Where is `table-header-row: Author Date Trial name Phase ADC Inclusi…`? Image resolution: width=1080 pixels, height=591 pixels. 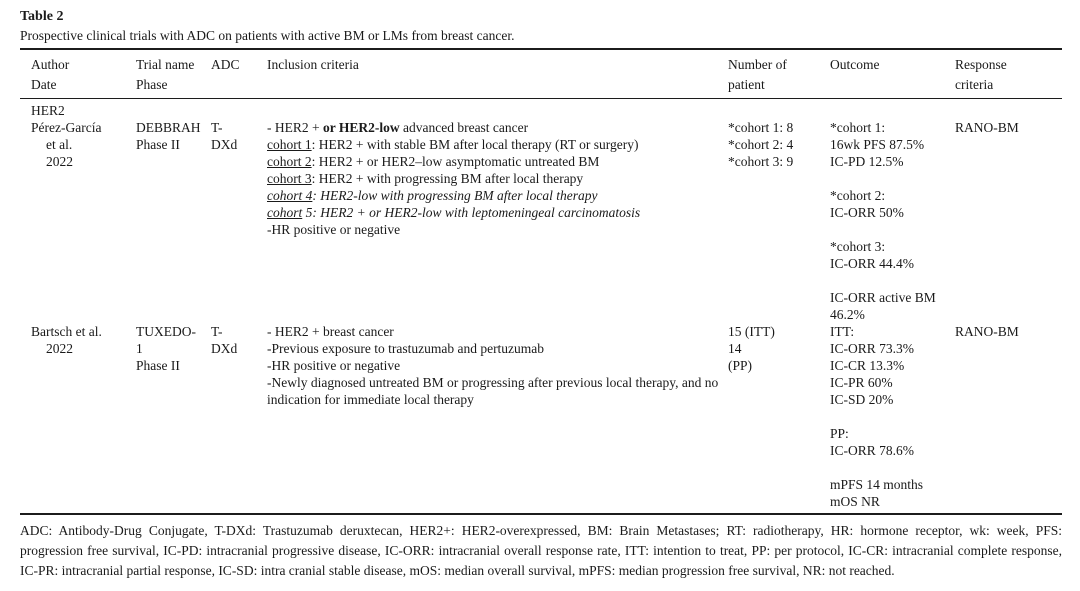 table-header-row: Author Date Trial name Phase ADC Inclusi… is located at coordinates (541, 74).